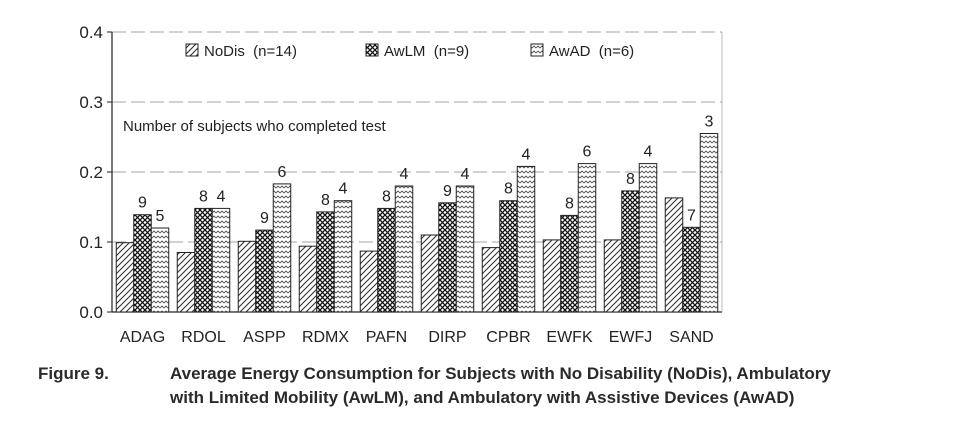 This screenshot has height=444, width=970. Describe the element at coordinates (160, 216) in the screenshot. I see `data-label: 5` at that location.